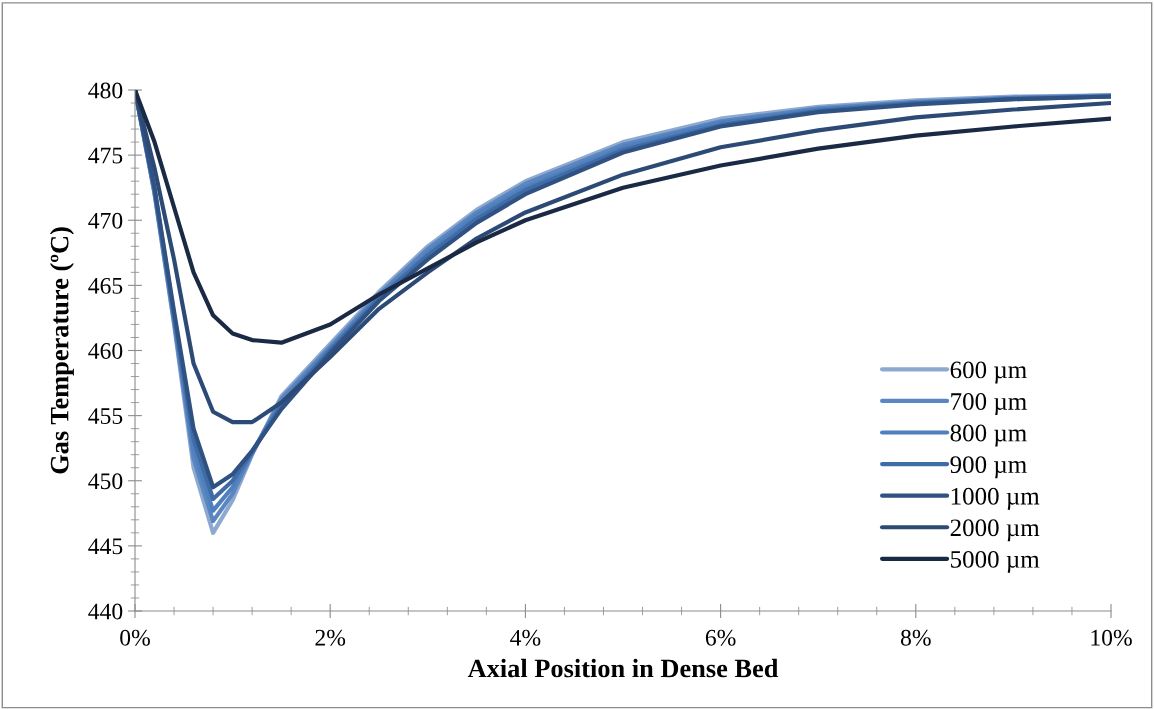 Image resolution: width=1154 pixels, height=709 pixels. Describe the element at coordinates (105, 220) in the screenshot. I see `y-tick-label: 470` at that location.